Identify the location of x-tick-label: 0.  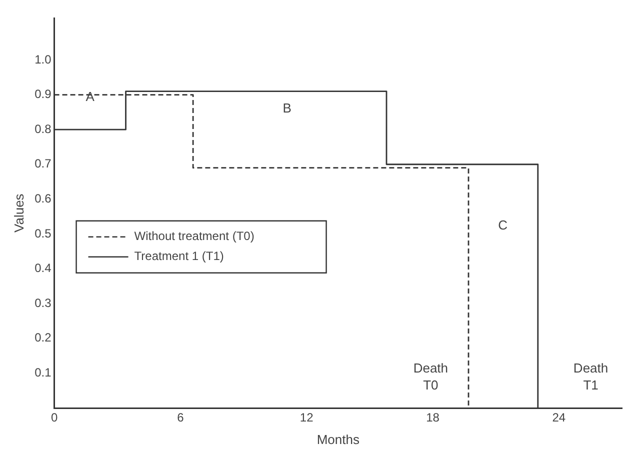
(54, 417).